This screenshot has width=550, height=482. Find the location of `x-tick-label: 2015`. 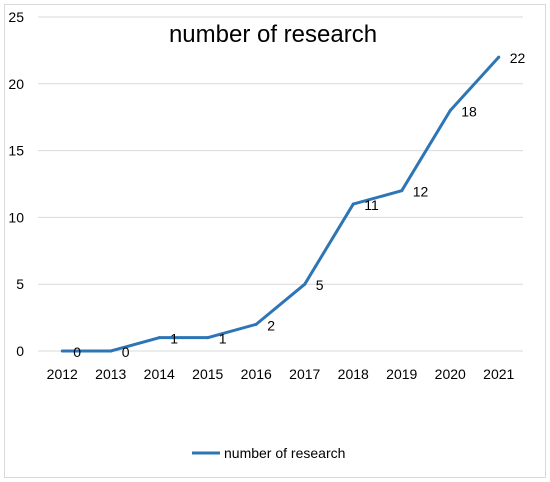

x-tick-label: 2015 is located at coordinates (207, 374).